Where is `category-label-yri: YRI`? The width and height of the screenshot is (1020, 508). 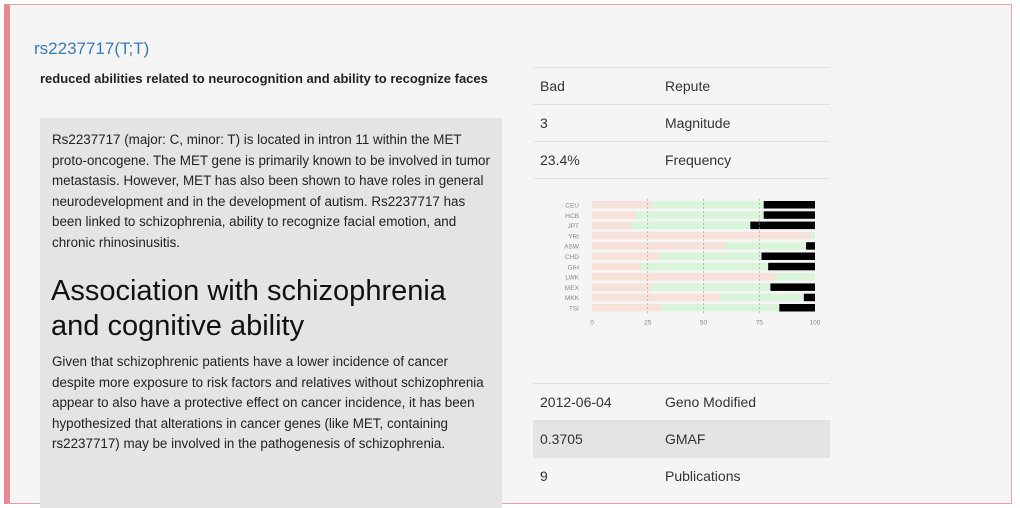 category-label-yri: YRI is located at coordinates (573, 236).